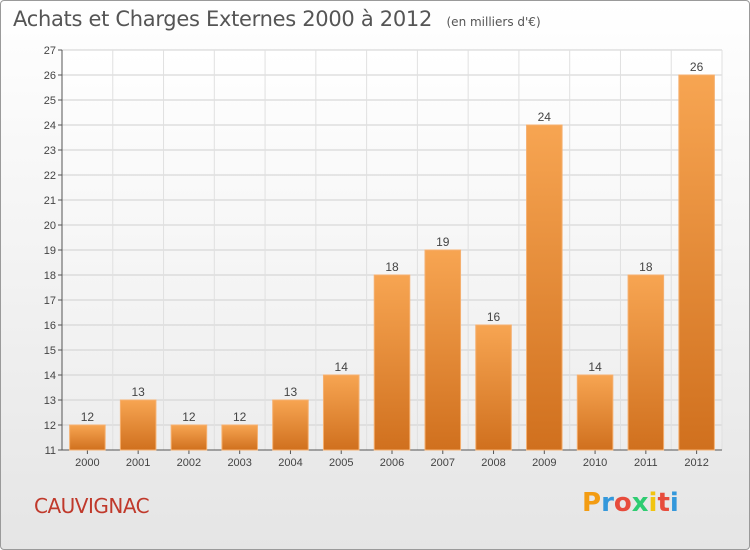 This screenshot has width=750, height=550. I want to click on y-tick-label: 14, so click(50, 376).